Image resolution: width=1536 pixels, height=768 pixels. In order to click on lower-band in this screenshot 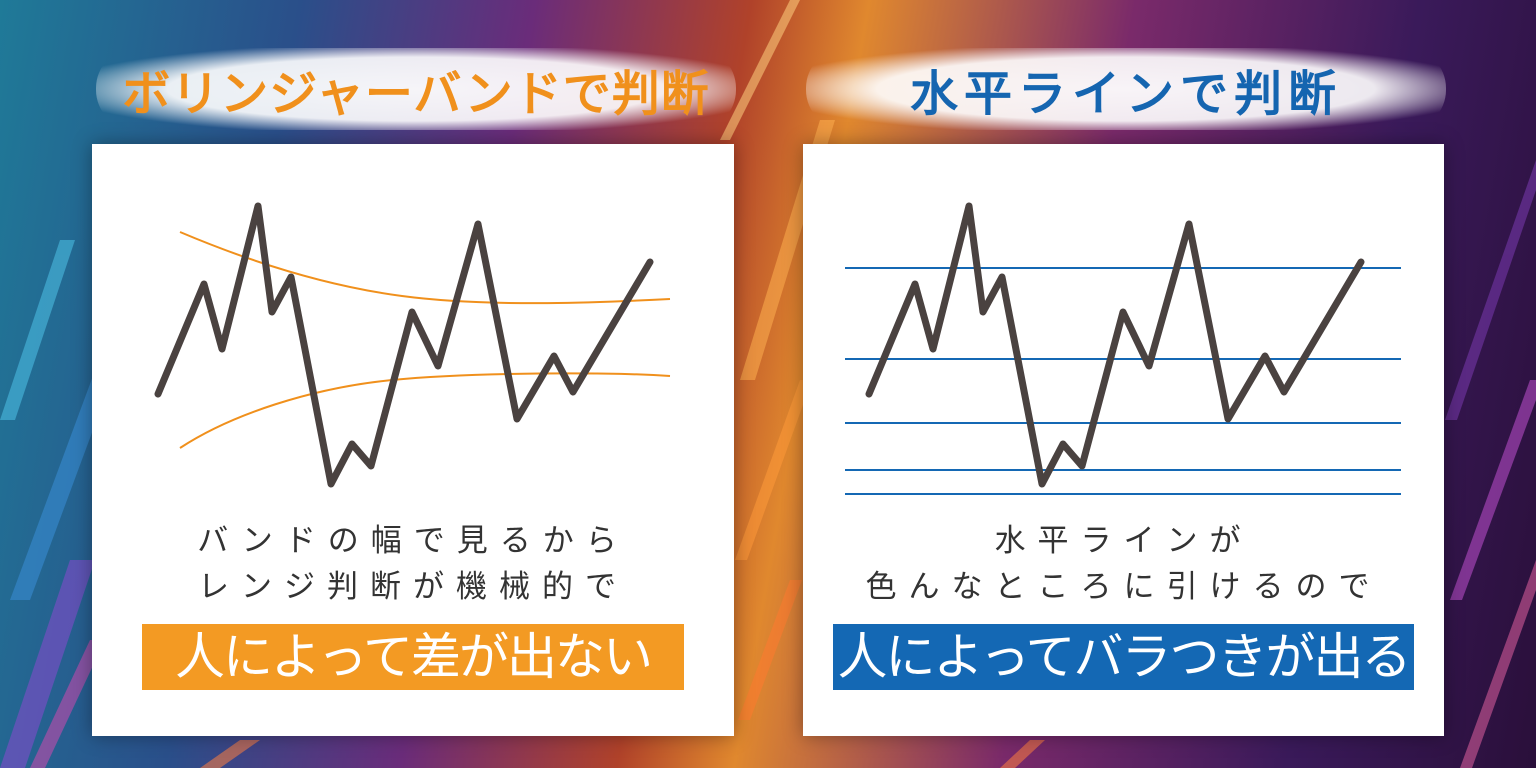, I will do `click(425, 410)`.